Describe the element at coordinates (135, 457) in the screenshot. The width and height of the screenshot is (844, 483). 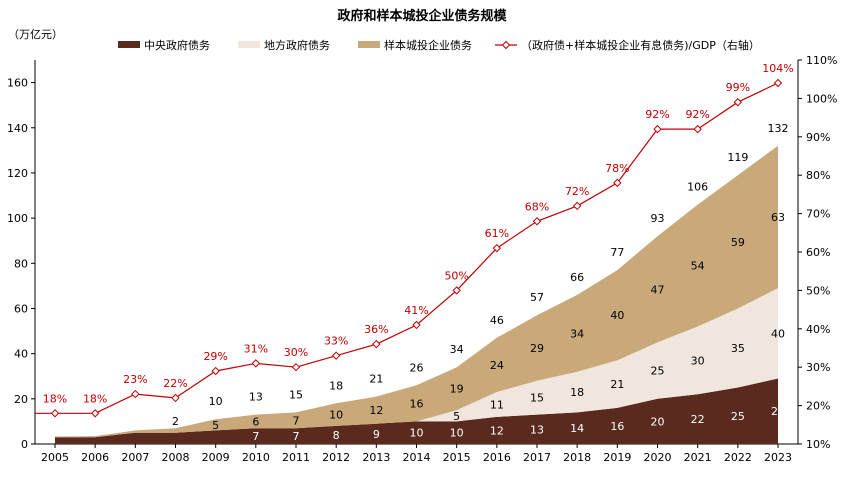
I see `x-tick-label: 2007` at that location.